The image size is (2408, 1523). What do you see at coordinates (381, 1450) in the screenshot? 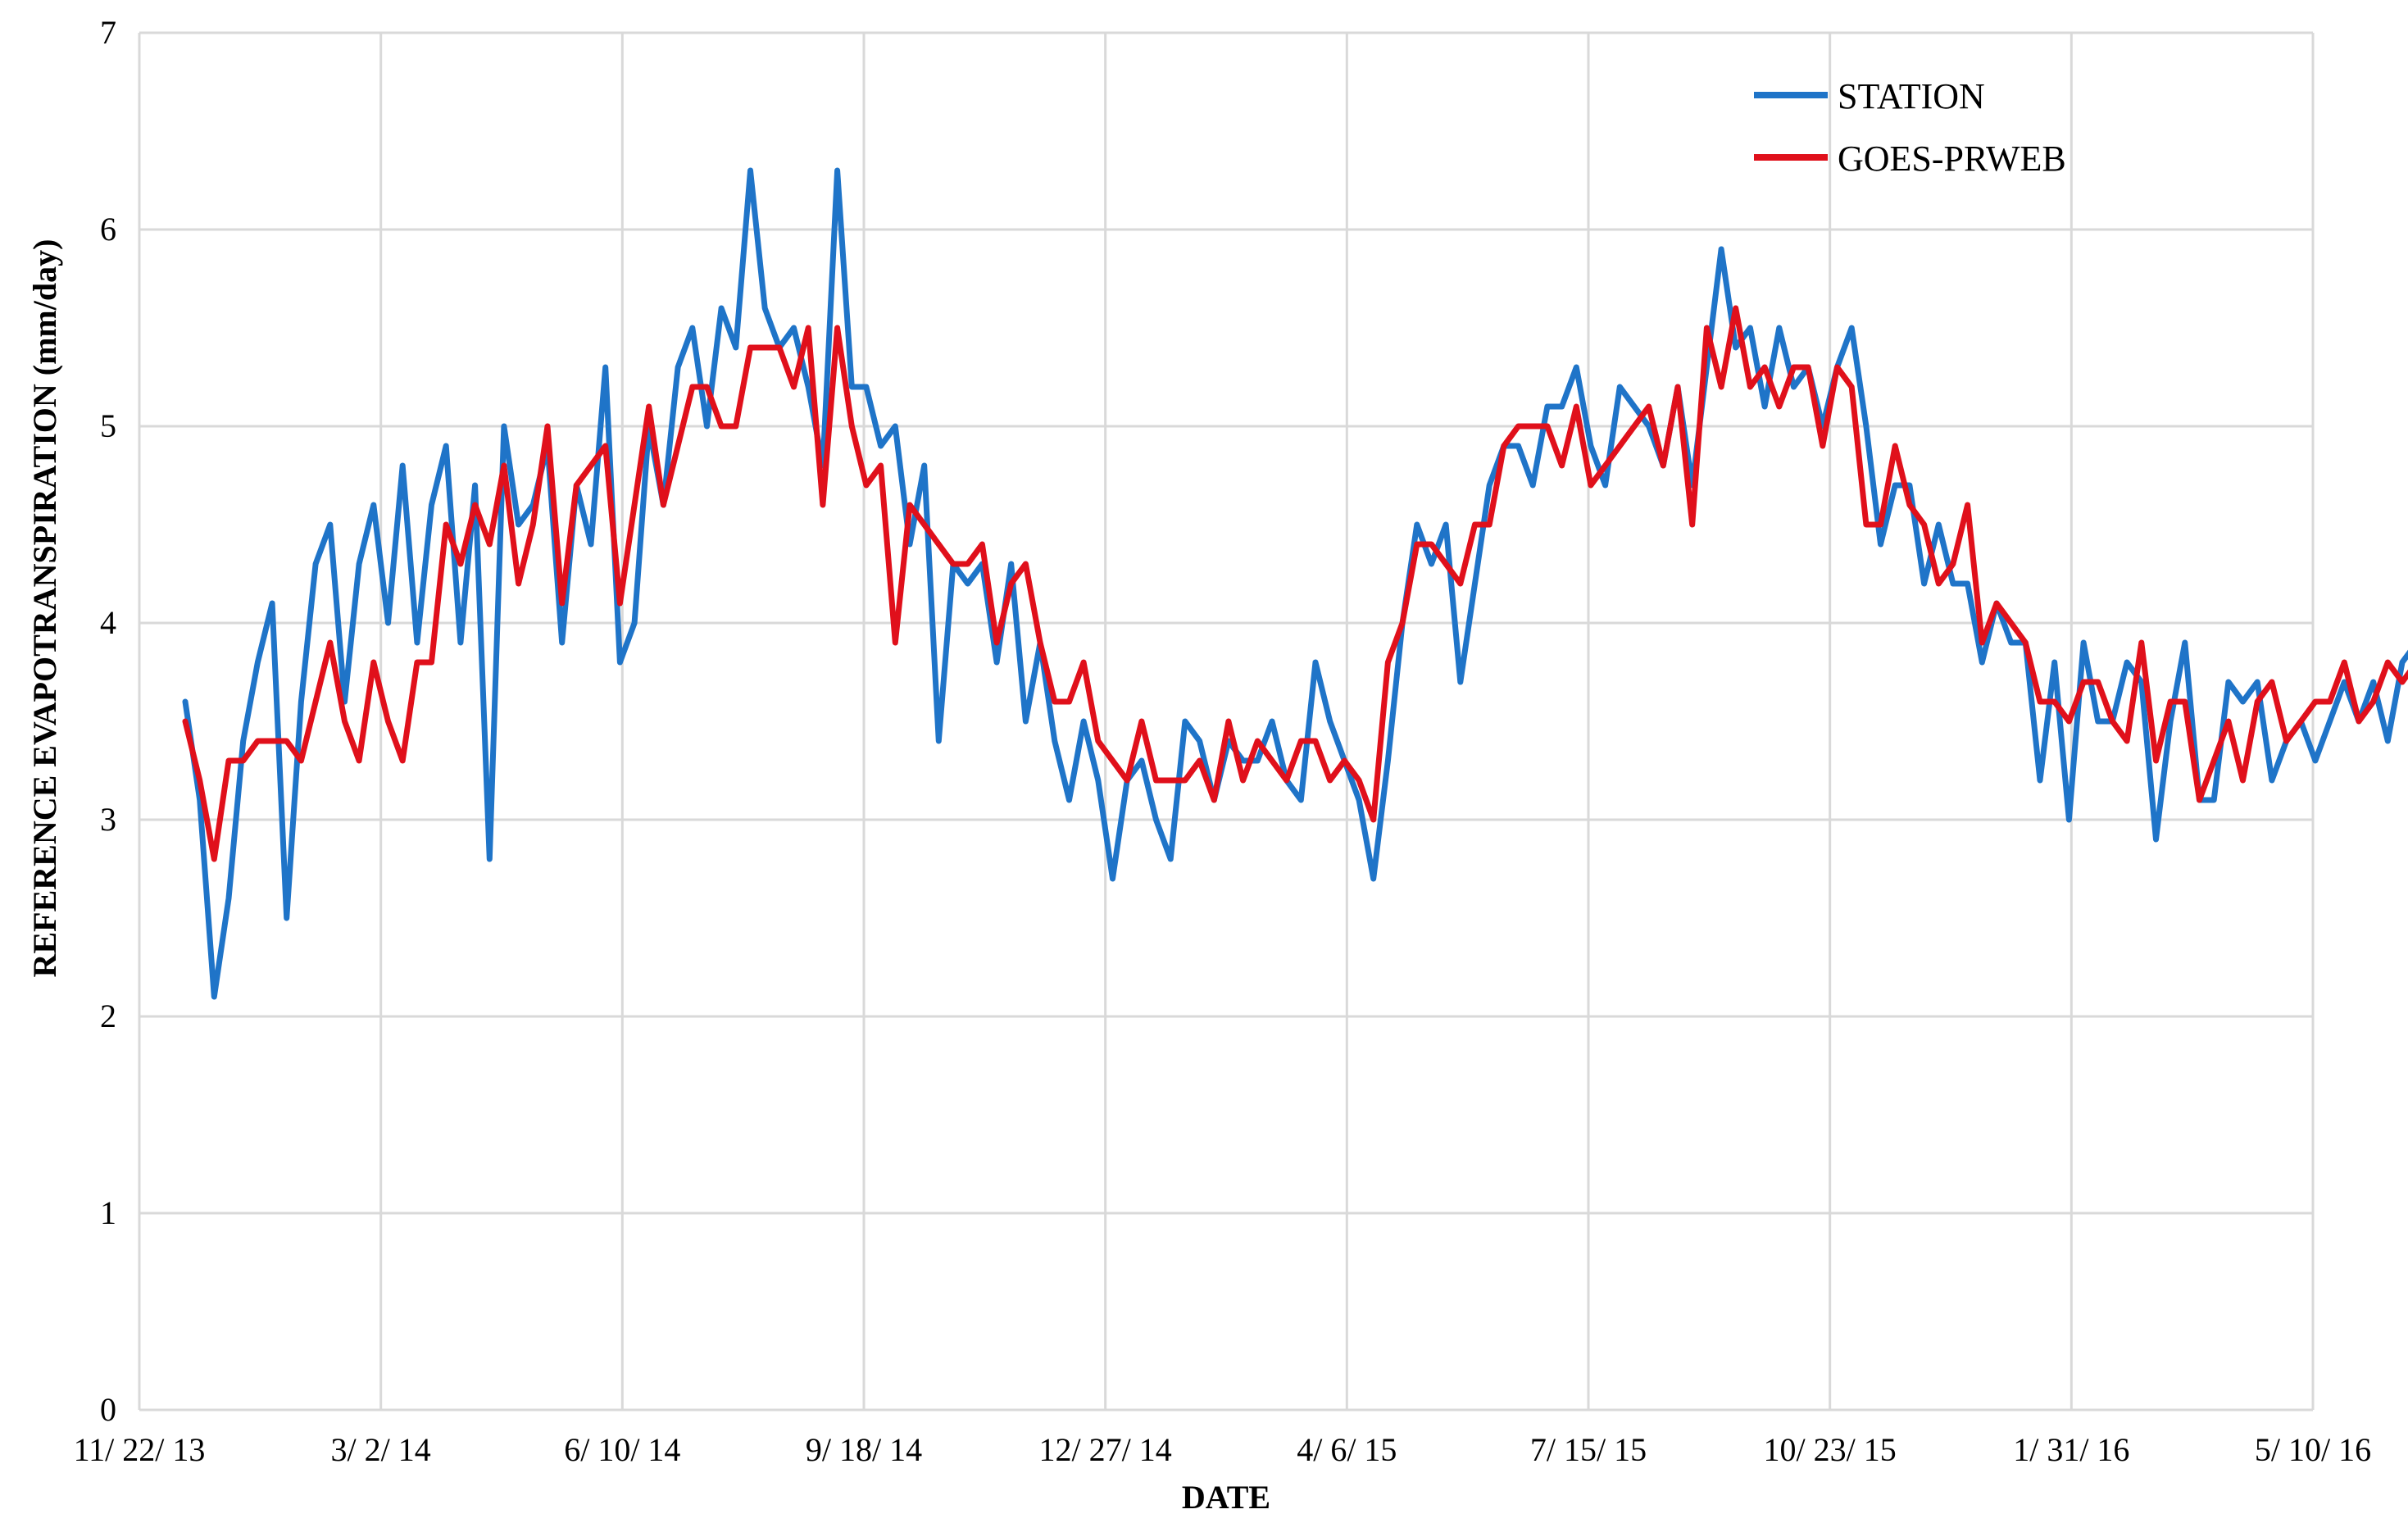
I see `x-tick-label: 3/ 2/ 14` at bounding box center [381, 1450].